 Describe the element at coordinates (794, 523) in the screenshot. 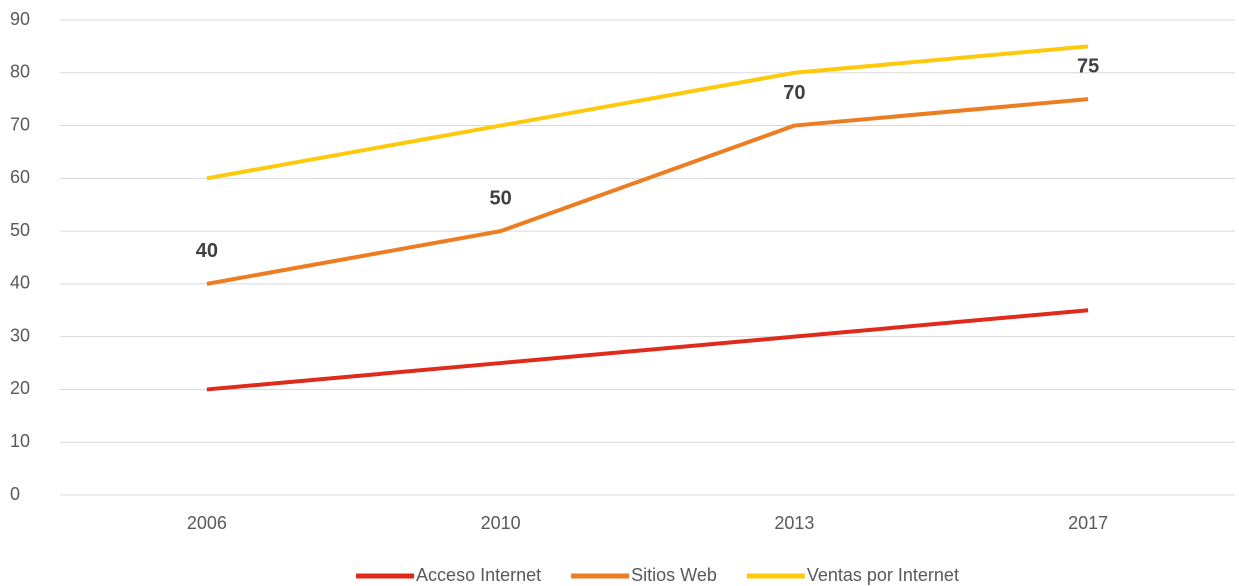

I see `x-tick-label: 2013` at that location.